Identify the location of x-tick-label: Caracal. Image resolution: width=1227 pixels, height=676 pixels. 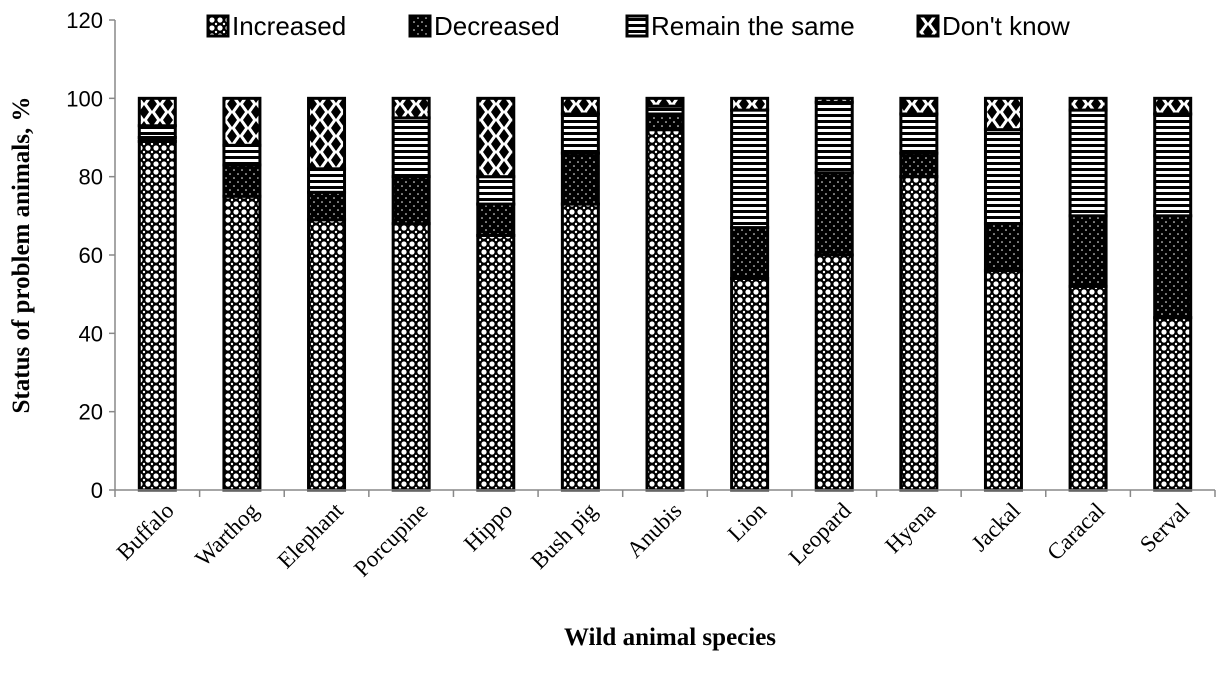
(1075, 531).